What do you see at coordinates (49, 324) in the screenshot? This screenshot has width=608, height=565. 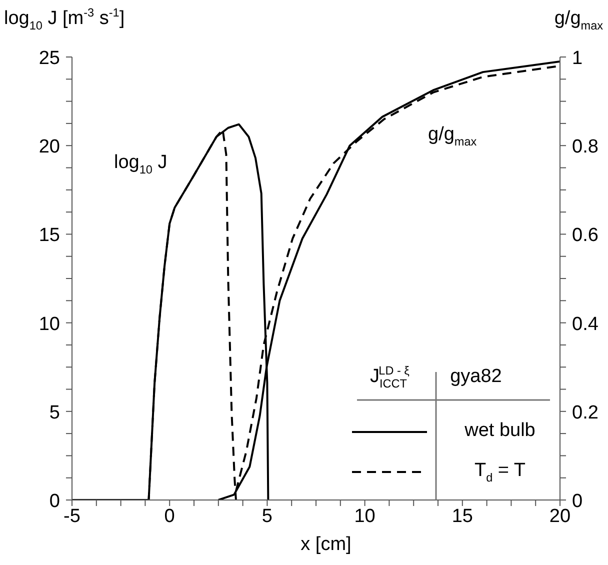 I see `y-tick-label: 10` at bounding box center [49, 324].